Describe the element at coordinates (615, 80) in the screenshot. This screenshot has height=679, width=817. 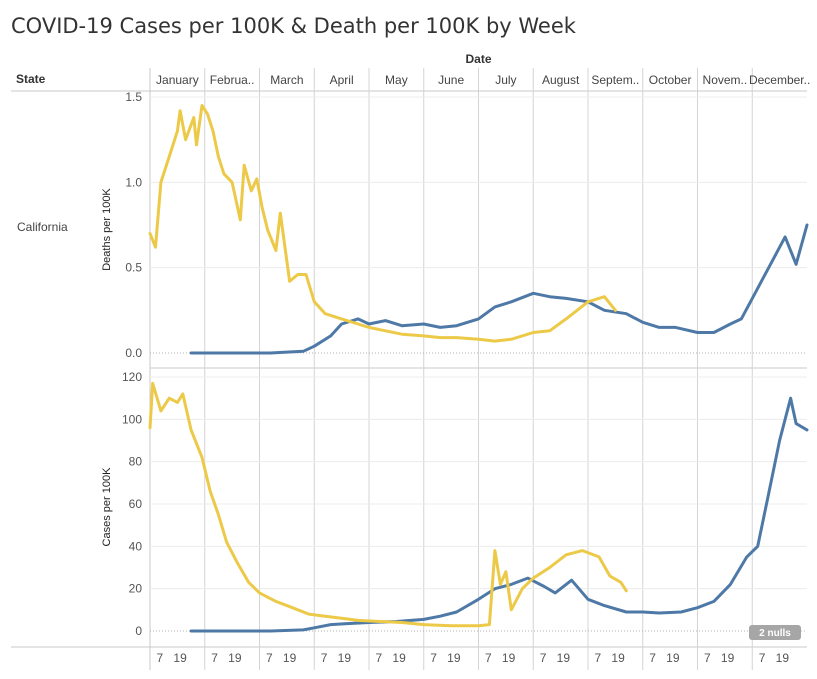
I see `month-label: Septem..` at that location.